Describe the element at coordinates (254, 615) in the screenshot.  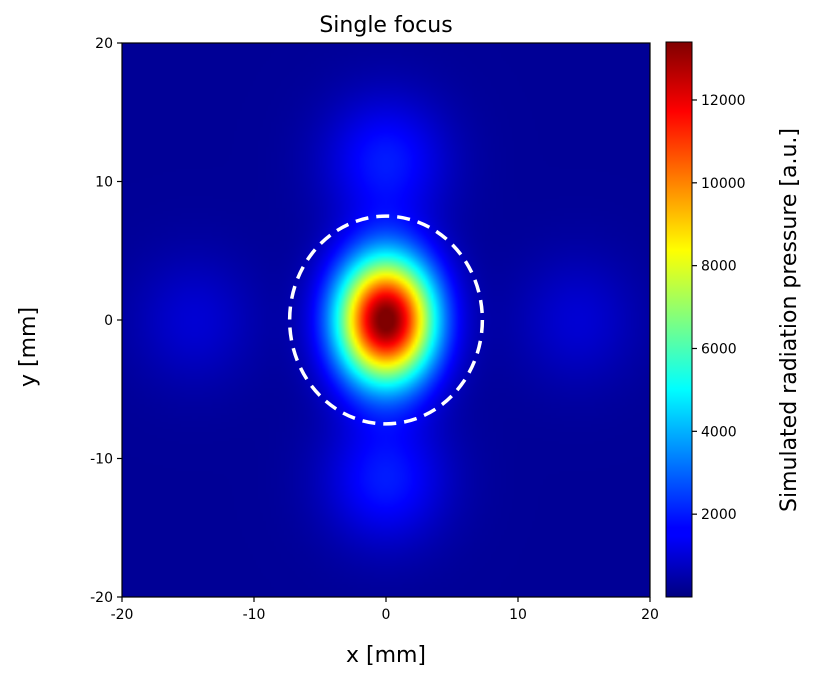
I see `x-tick-label: -10` at that location.